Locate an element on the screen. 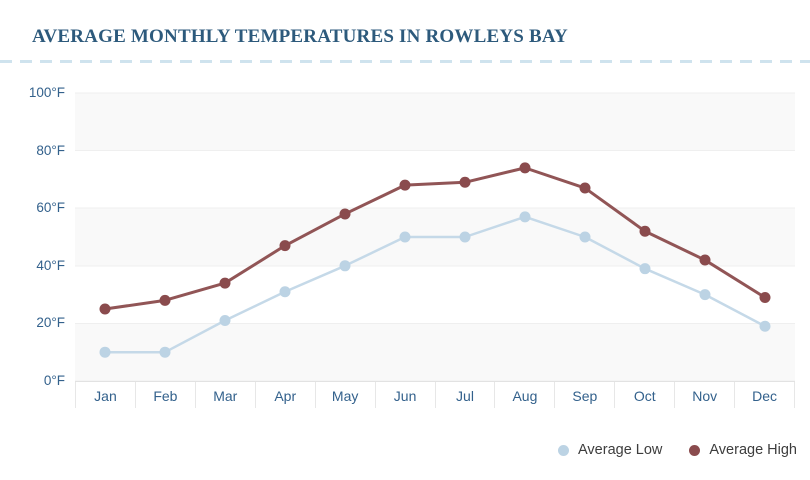  data-point-average-low-jan is located at coordinates (105, 352).